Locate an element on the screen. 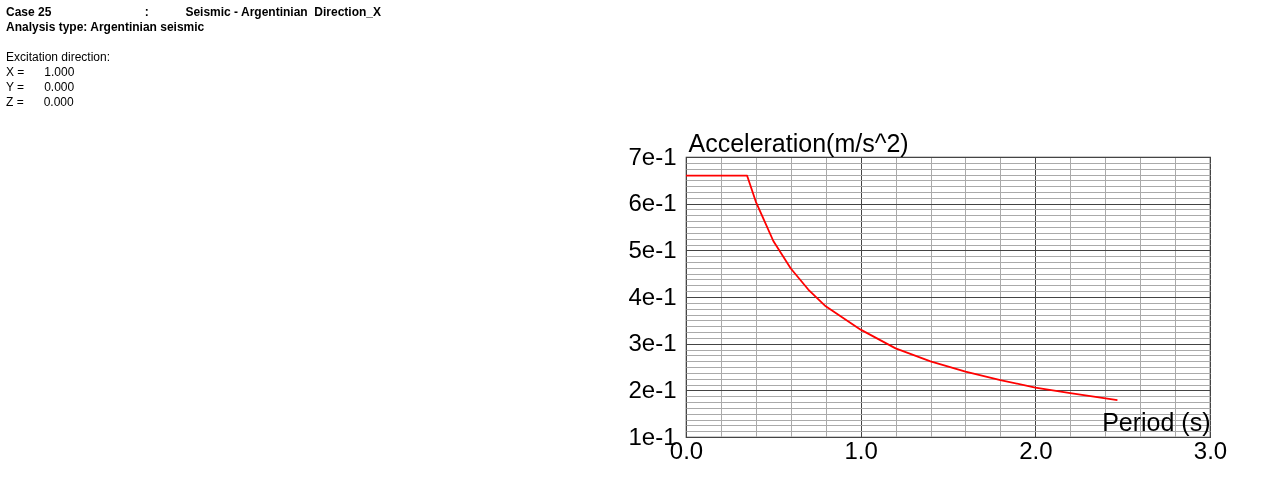  y-tick-label: 4e-1 is located at coordinates (652, 296).